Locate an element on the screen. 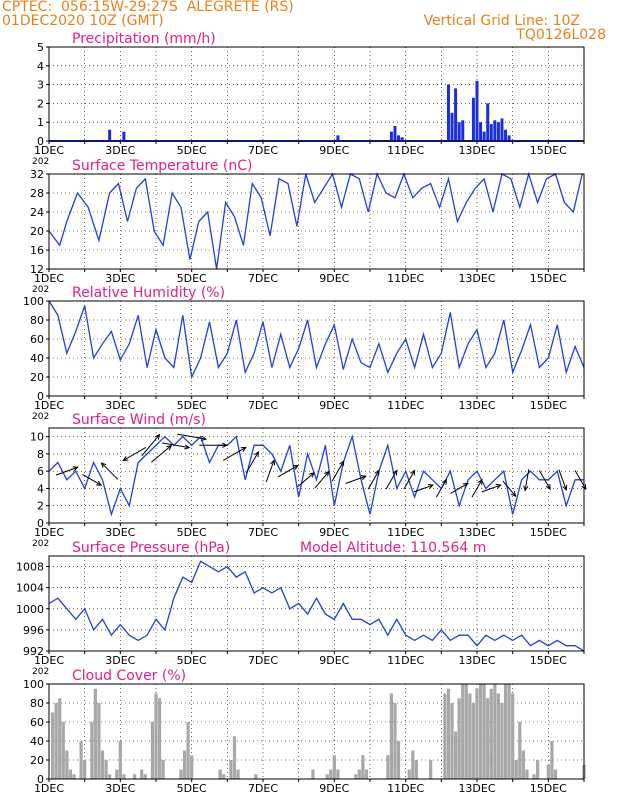  y-tick-label: 1008 is located at coordinates (30, 567).